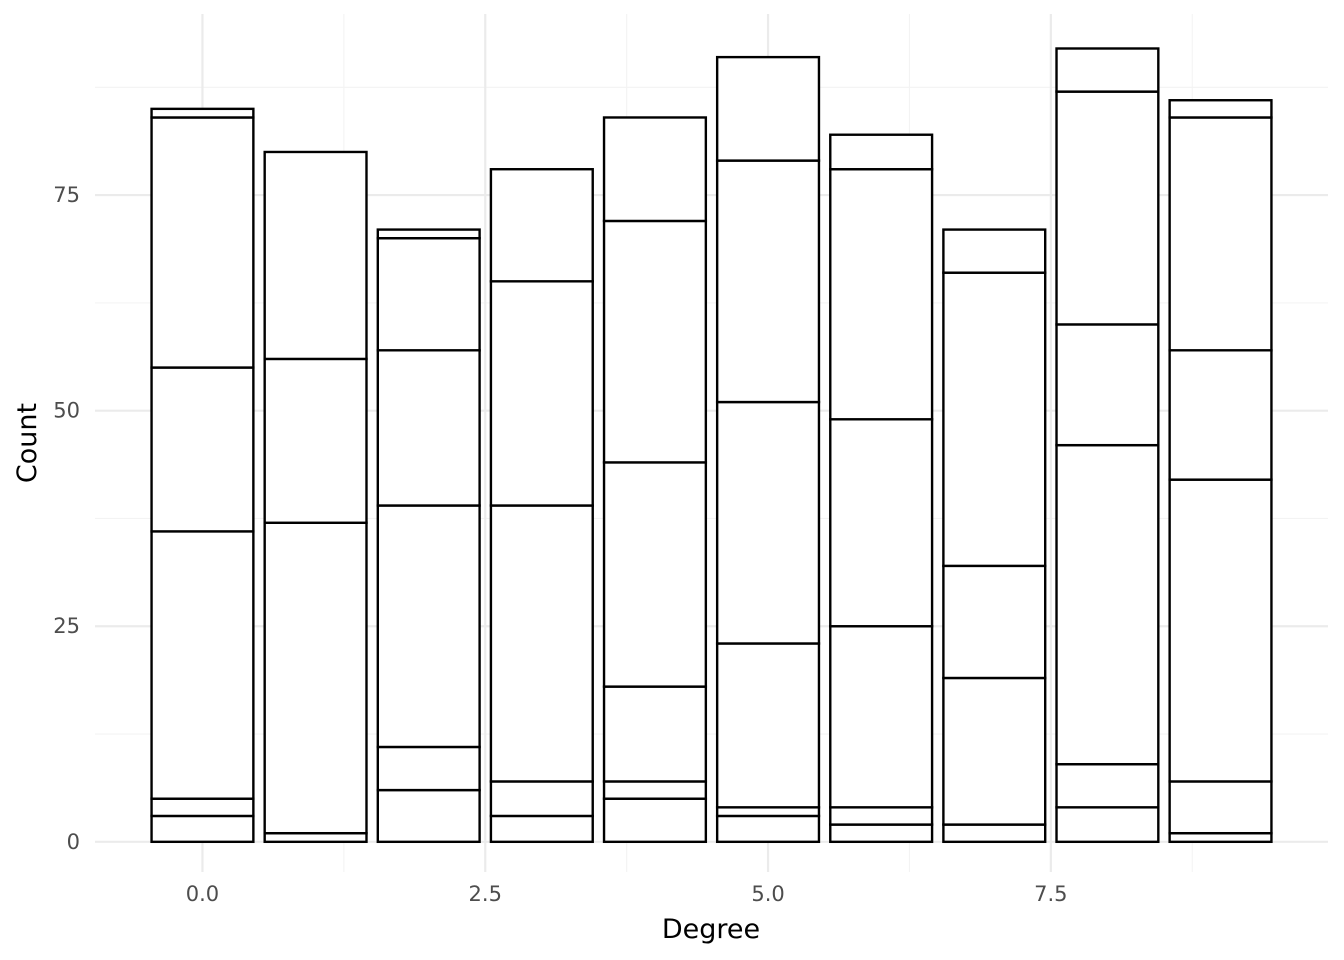 The width and height of the screenshot is (1344, 960). I want to click on y-tick-label-3: 75, so click(66, 195).